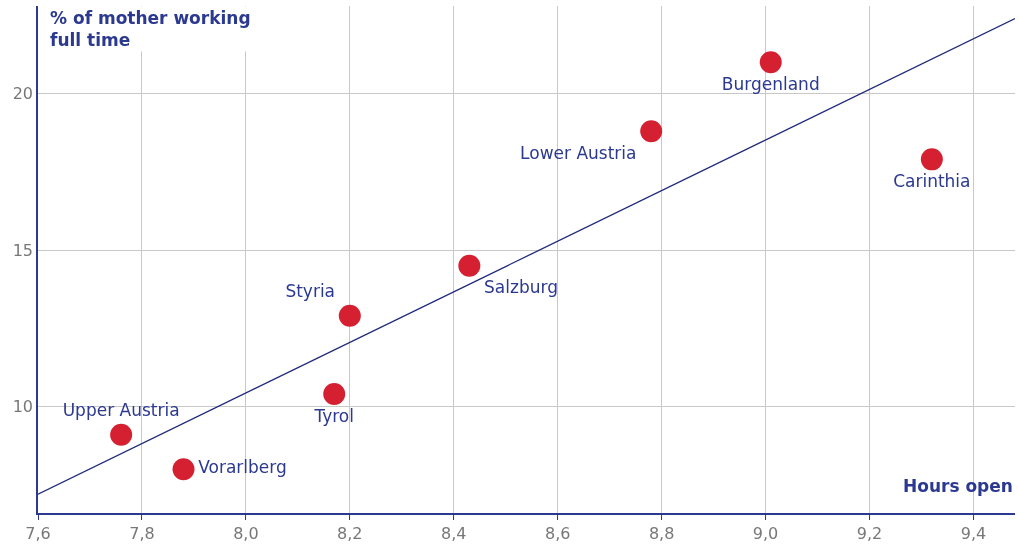 The height and width of the screenshot is (549, 1019). Describe the element at coordinates (454, 533) in the screenshot. I see `x-tick-label: 8,4` at that location.